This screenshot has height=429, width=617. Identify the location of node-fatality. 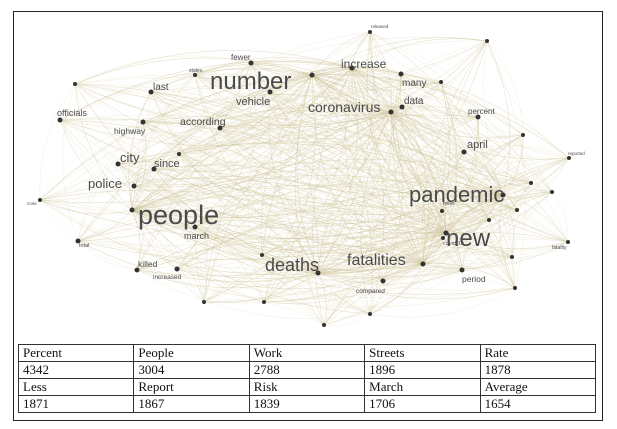
(568, 242).